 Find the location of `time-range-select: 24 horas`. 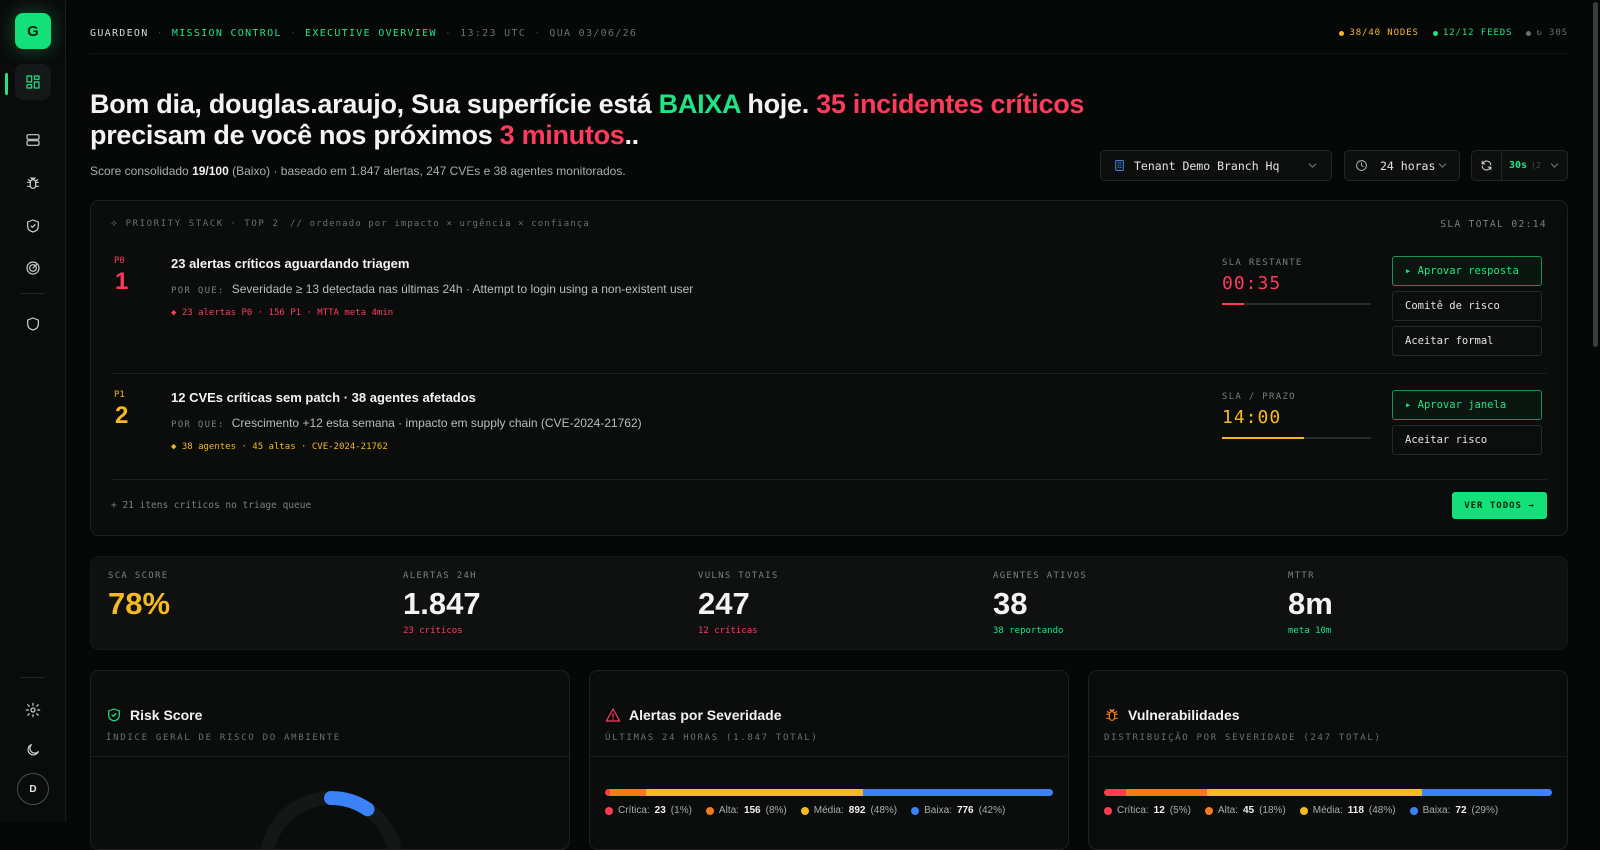

time-range-select: 24 horas is located at coordinates (1402, 165).